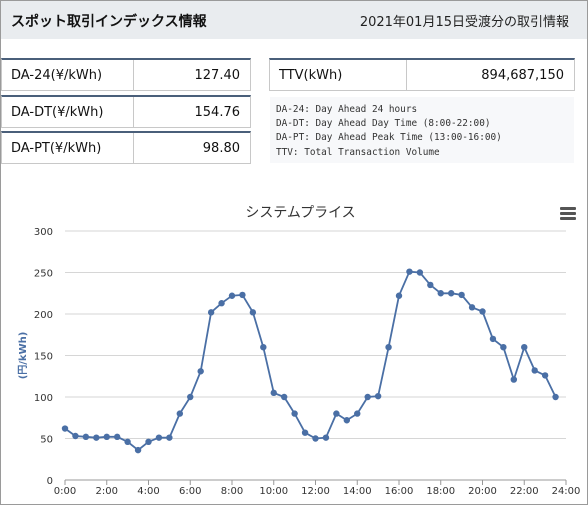 This screenshot has height=505, width=588. What do you see at coordinates (422, 74) in the screenshot?
I see `ttv-card: TTV(kWh) 894,687,150` at bounding box center [422, 74].